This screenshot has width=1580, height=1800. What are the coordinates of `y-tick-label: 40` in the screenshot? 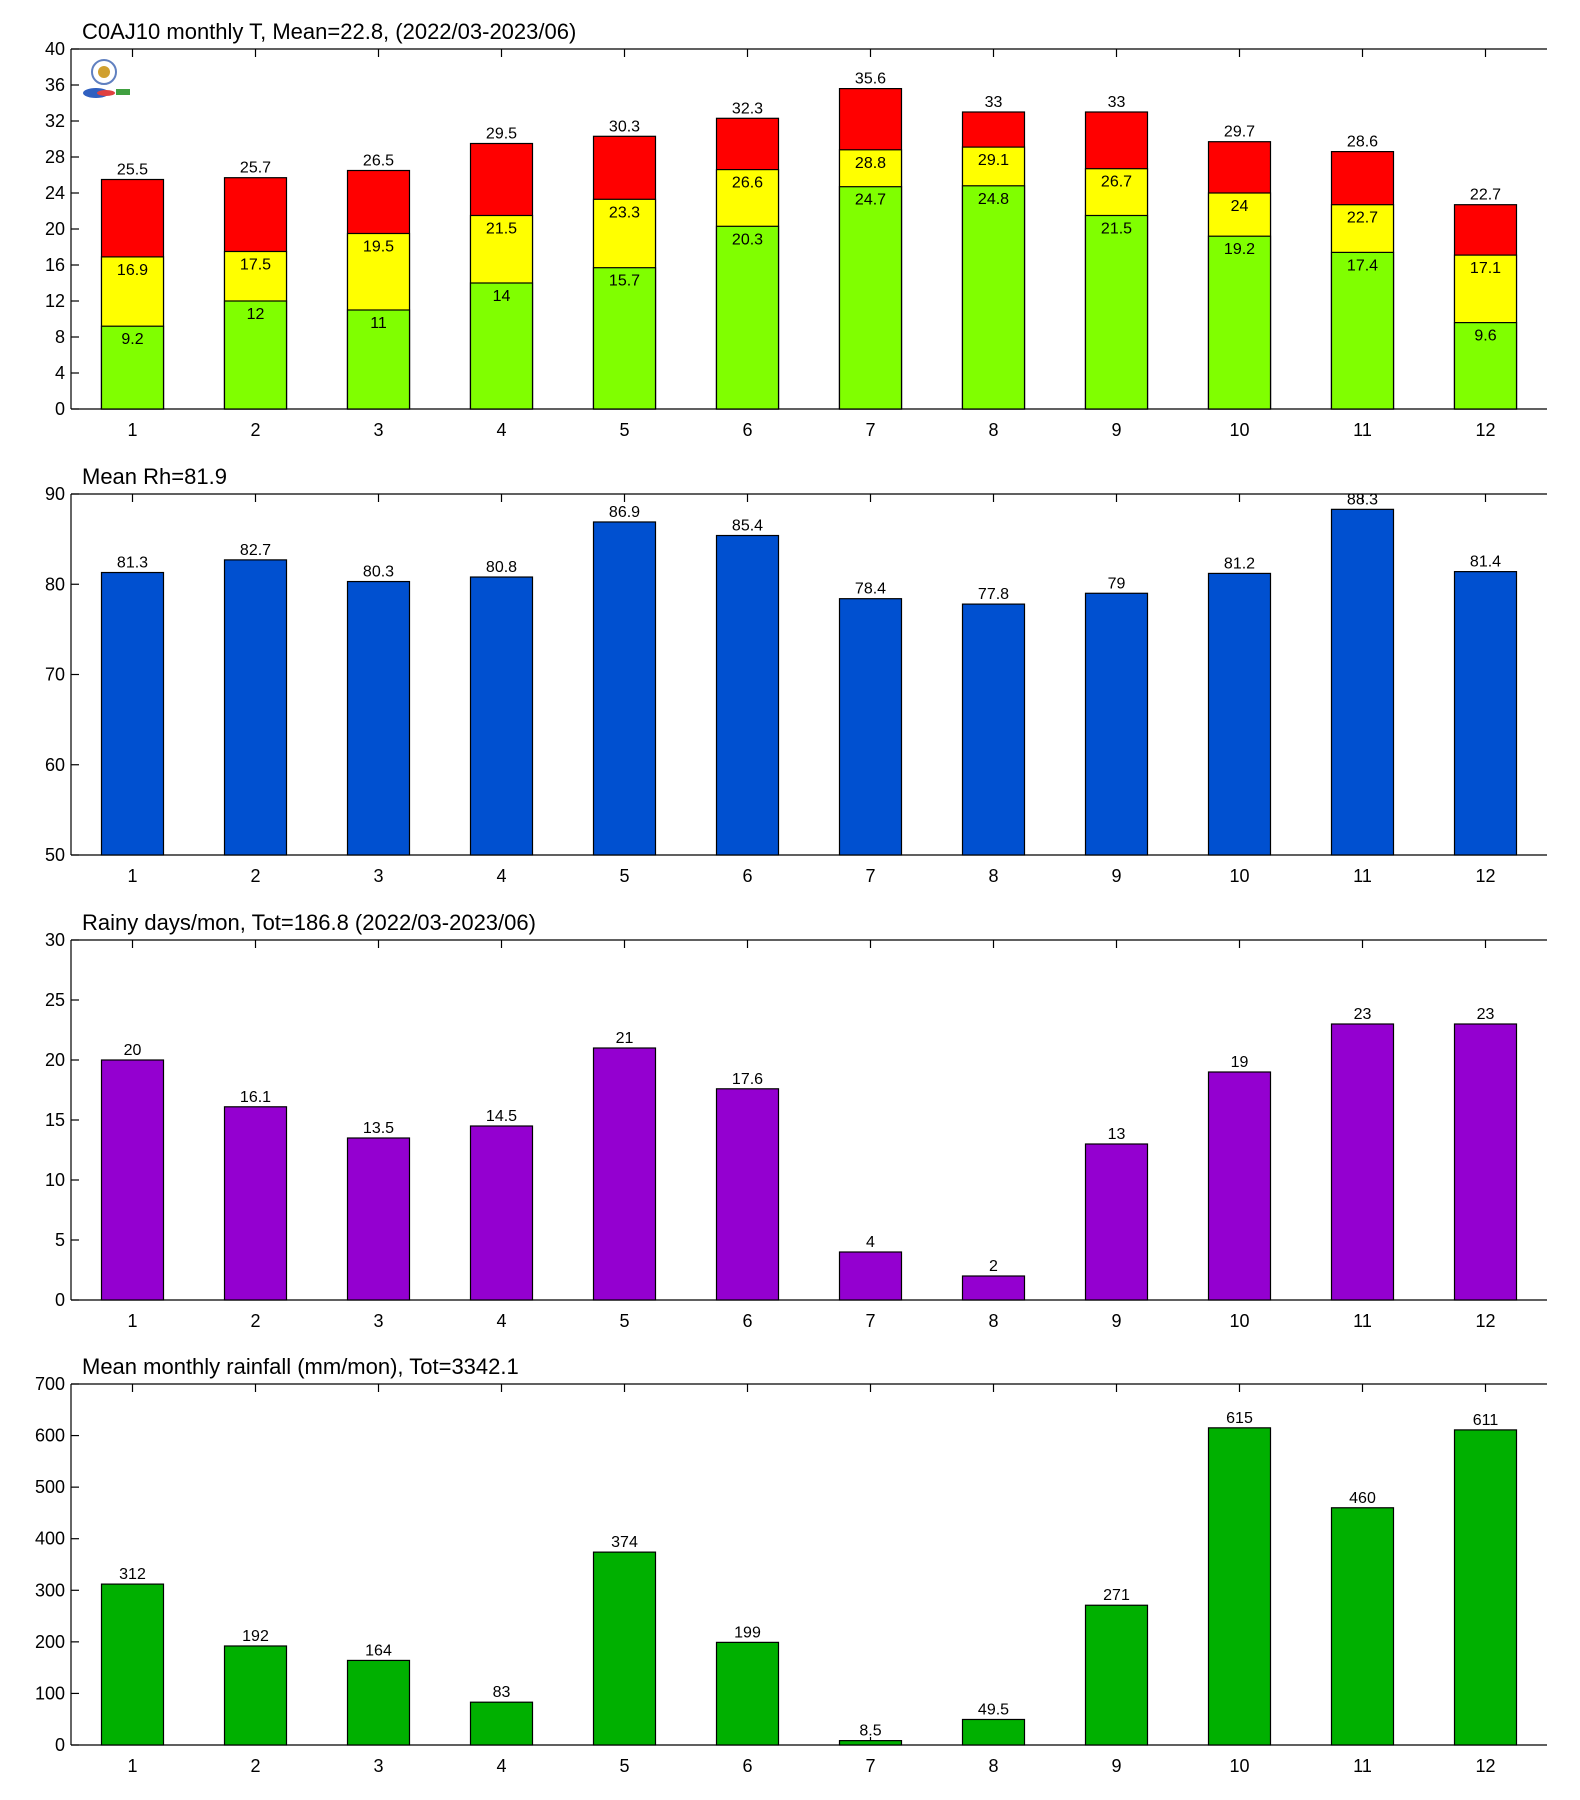 It's located at (55, 49).